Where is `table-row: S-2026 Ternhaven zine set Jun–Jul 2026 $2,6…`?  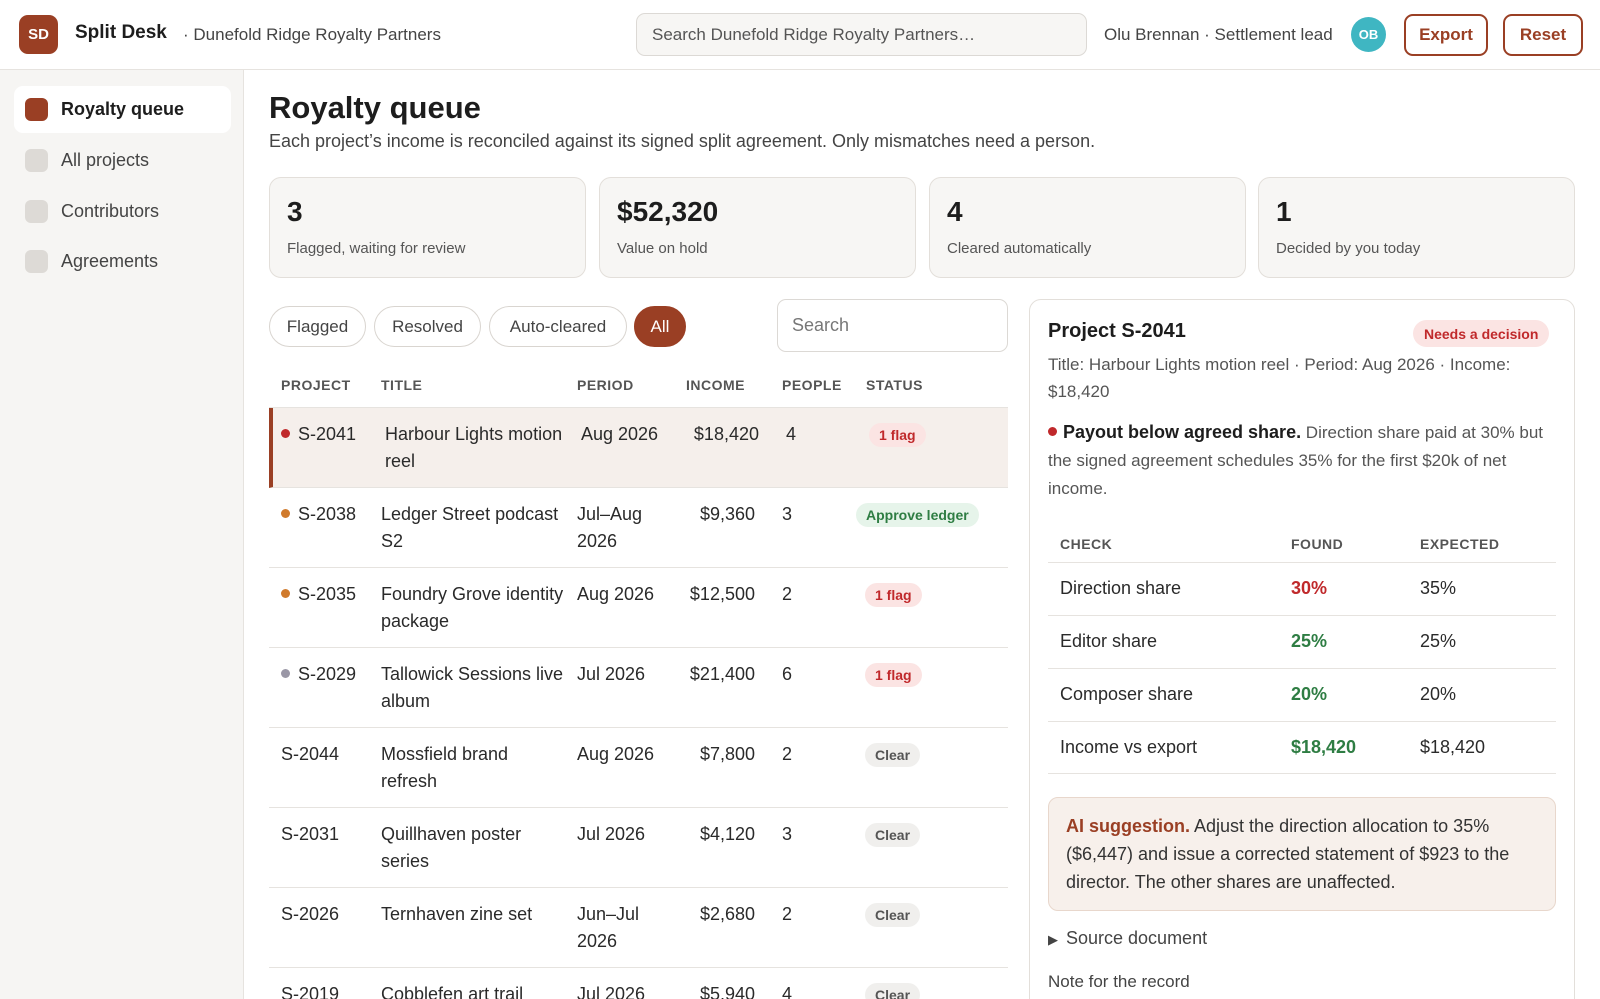
table-row: S-2026 Ternhaven zine set Jun–Jul 2026 $2,6… is located at coordinates (638, 928).